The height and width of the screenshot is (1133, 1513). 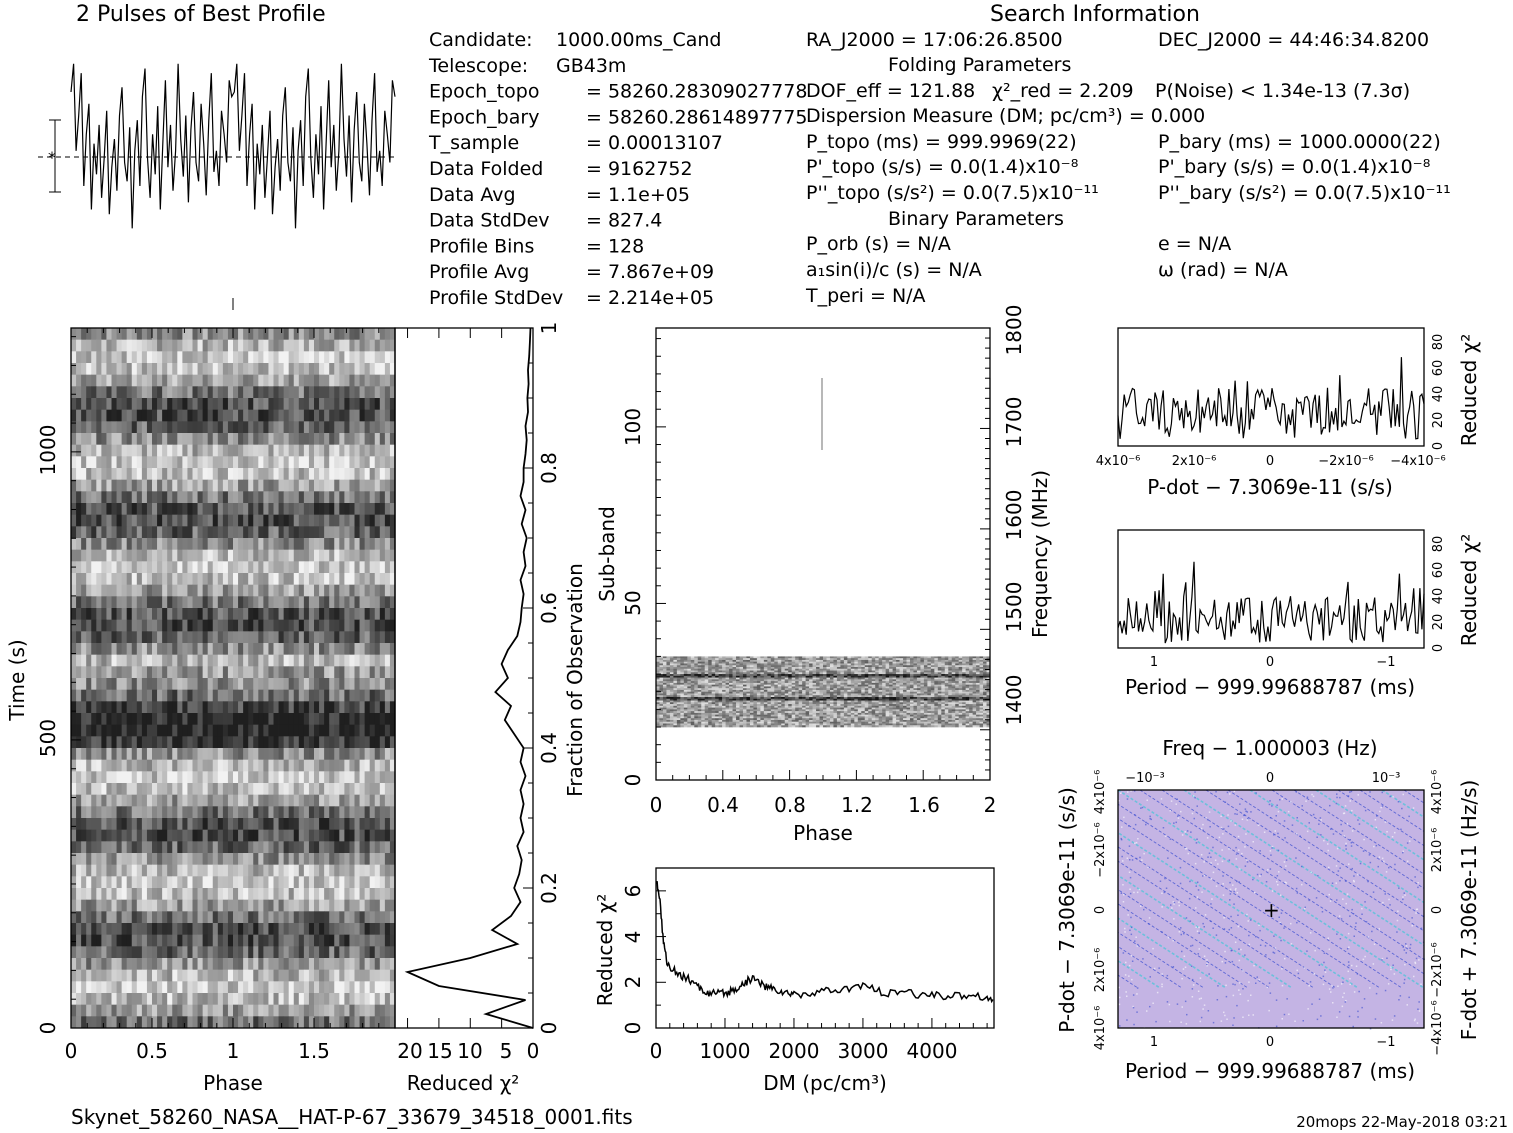 What do you see at coordinates (591, 66) in the screenshot?
I see `cand-value-1: GB43m` at bounding box center [591, 66].